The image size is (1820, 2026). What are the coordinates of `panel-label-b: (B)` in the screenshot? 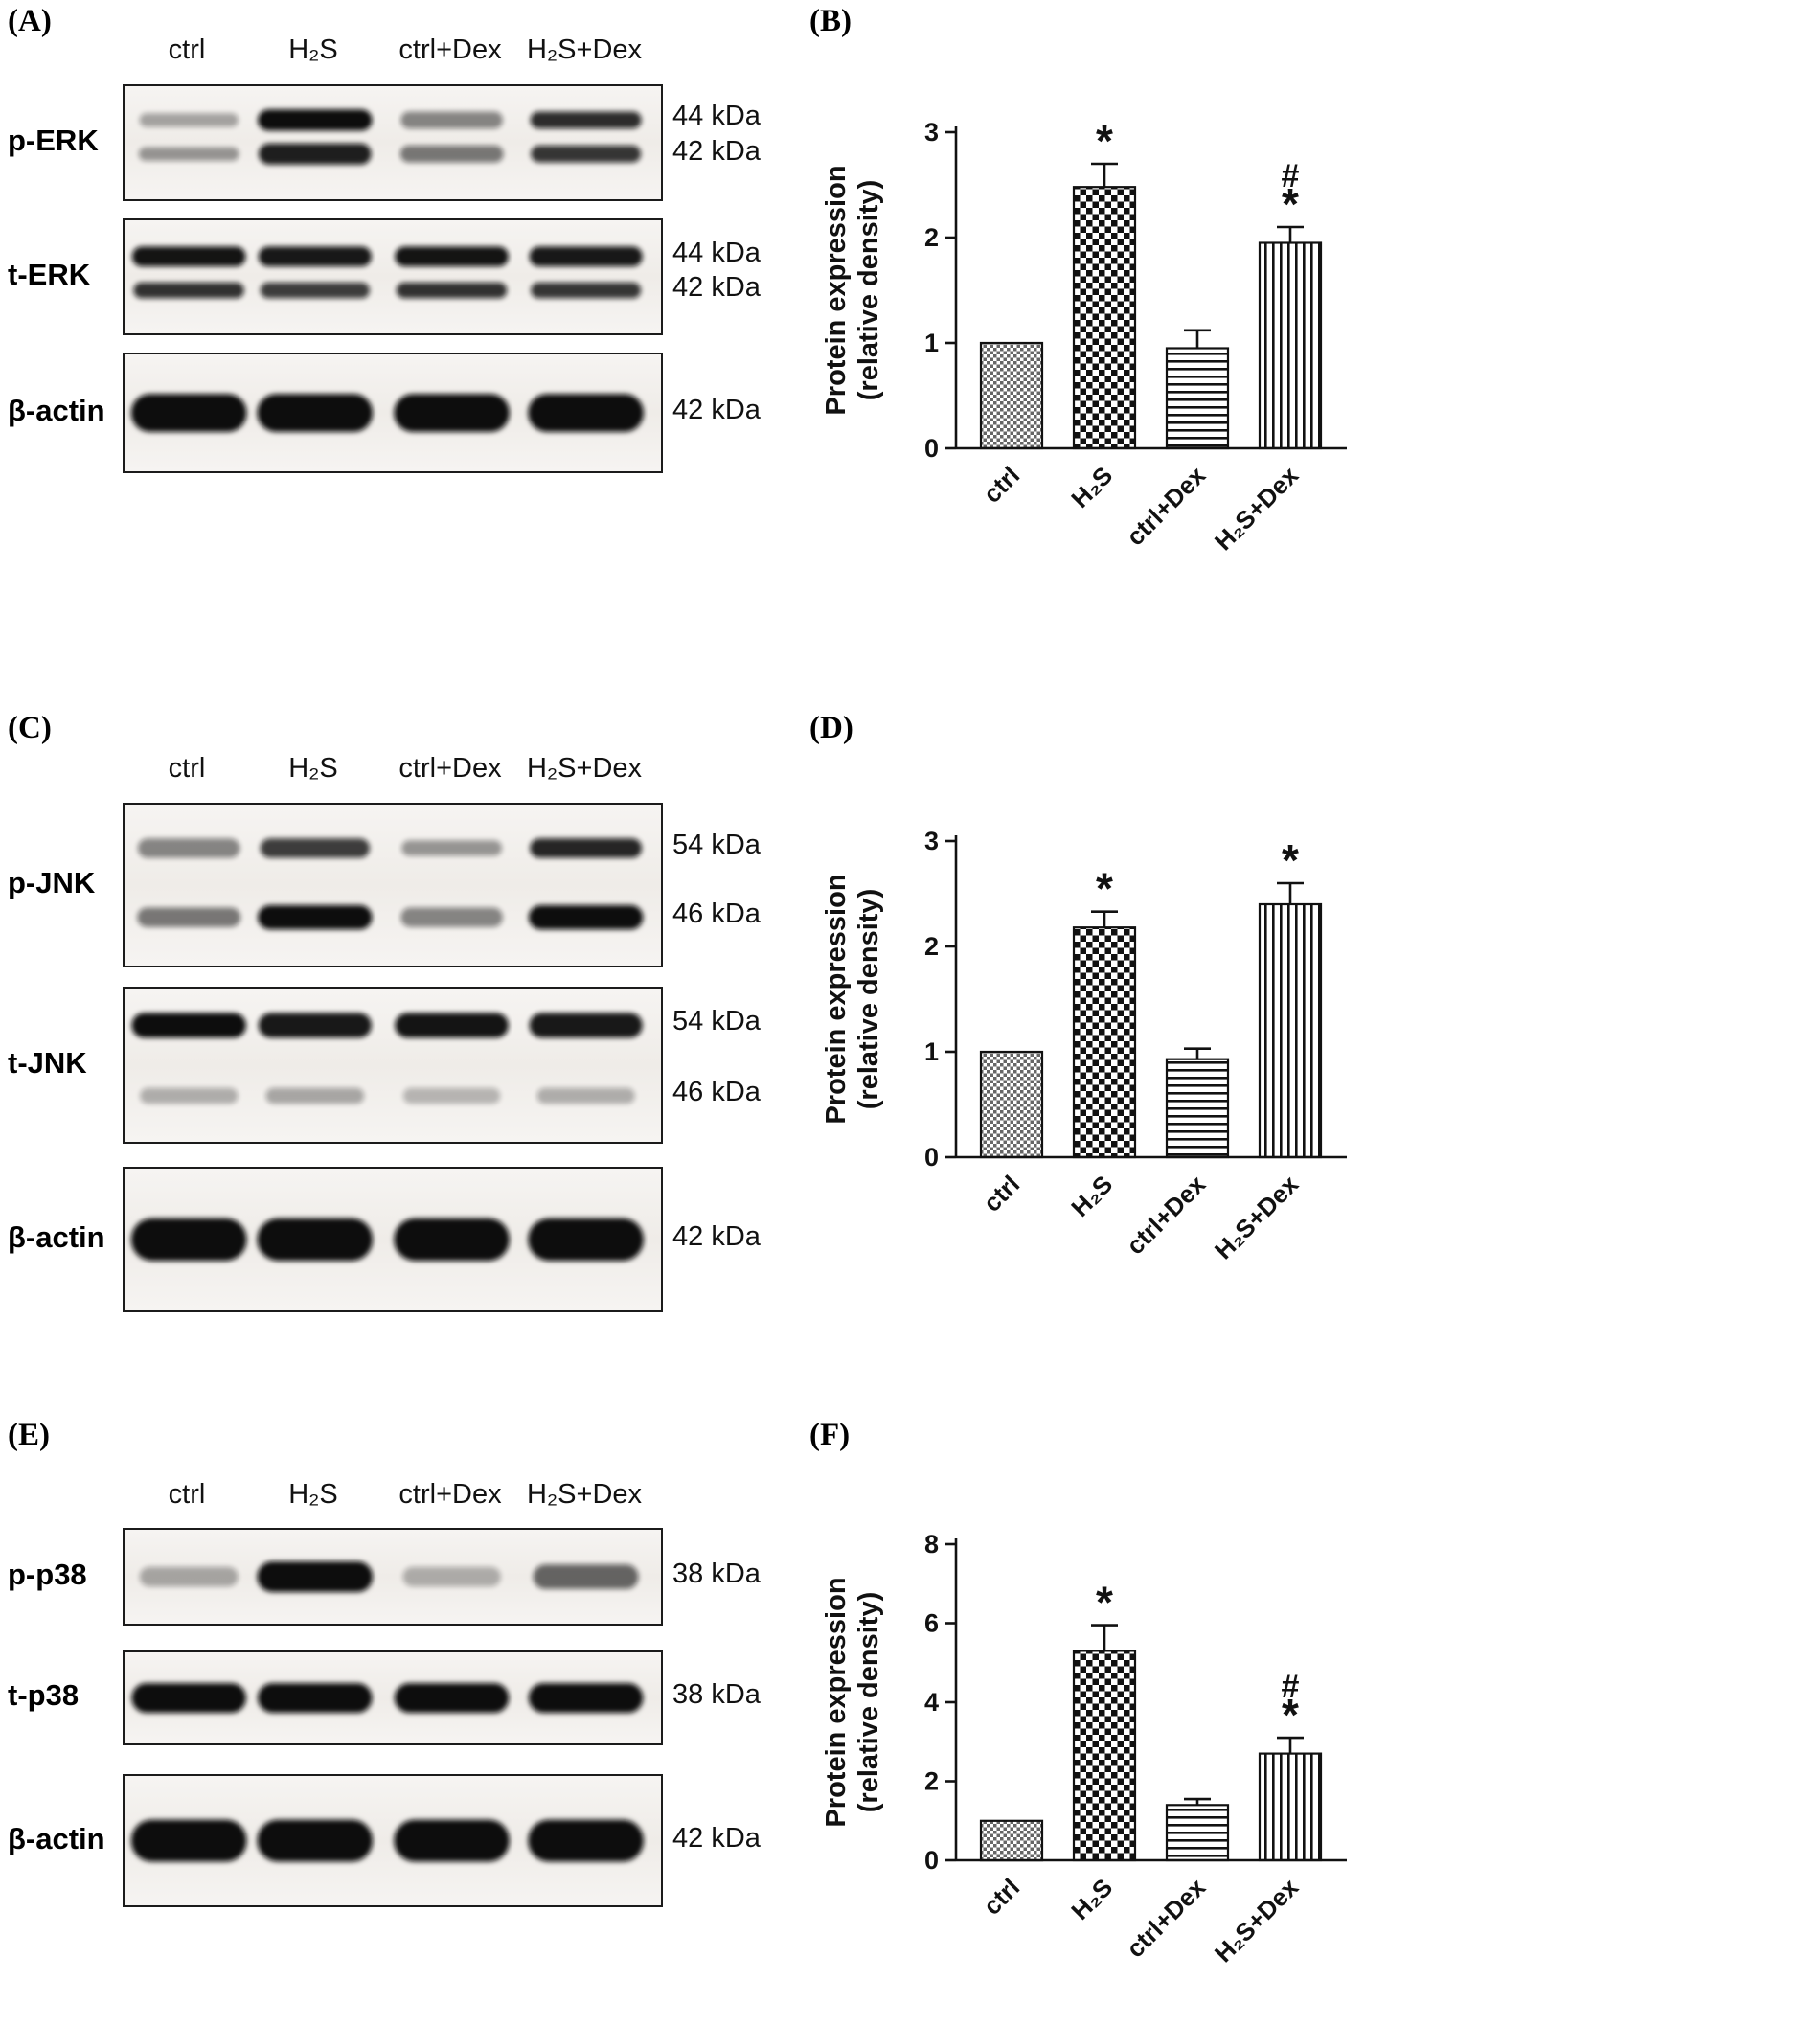 It's located at (830, 21).